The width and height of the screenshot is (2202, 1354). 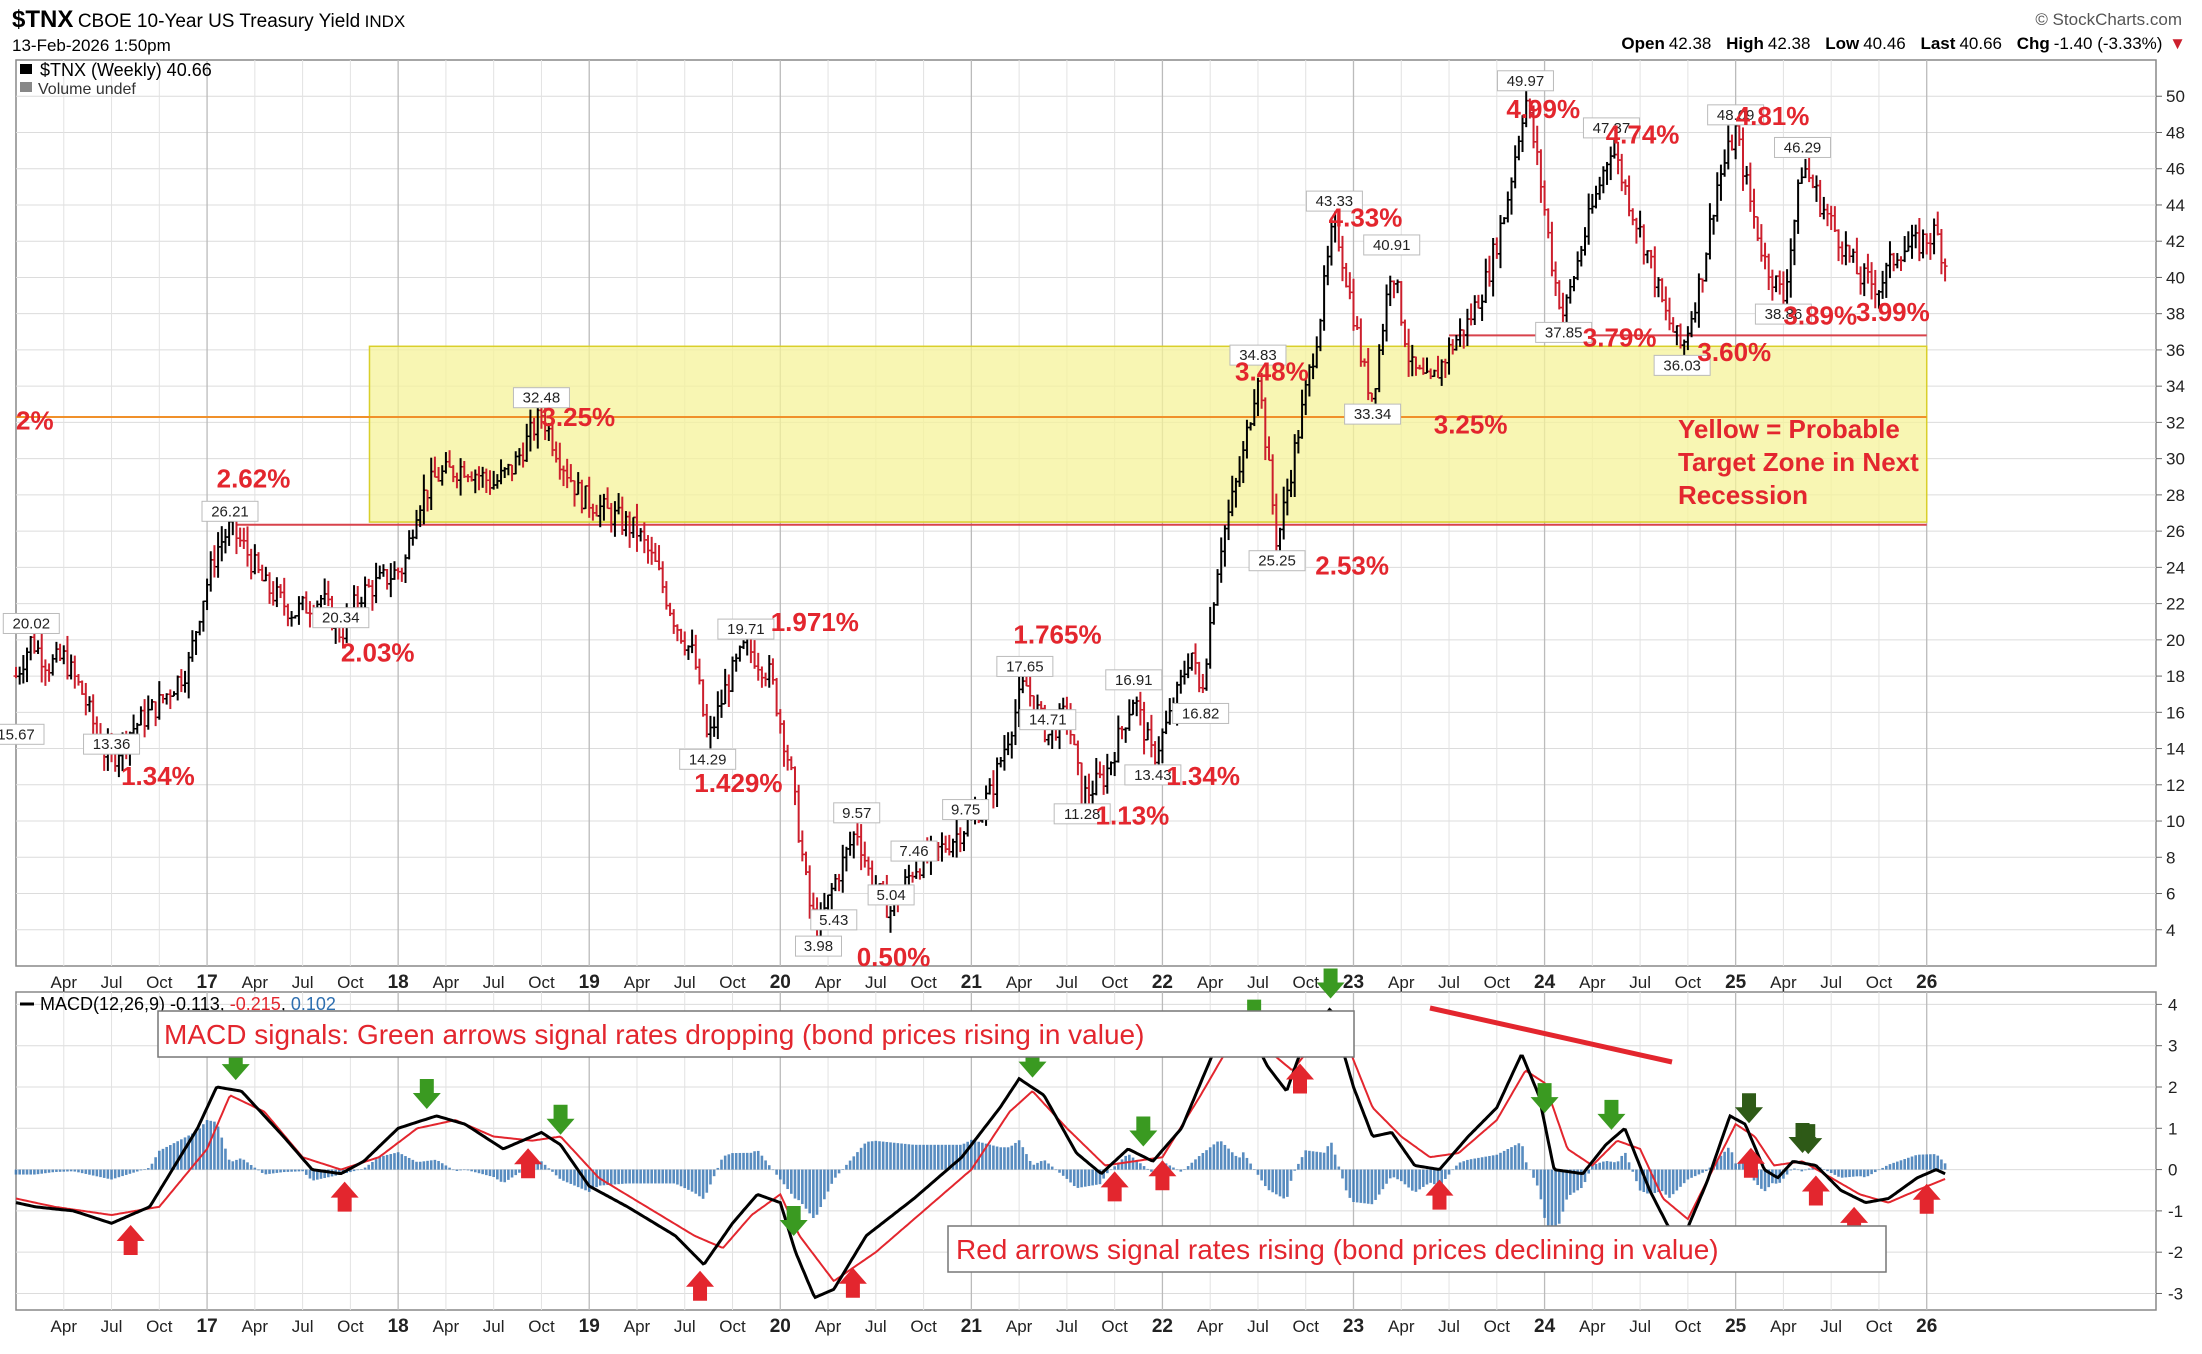 I want to click on percent-label: 1.34%, so click(x=158, y=776).